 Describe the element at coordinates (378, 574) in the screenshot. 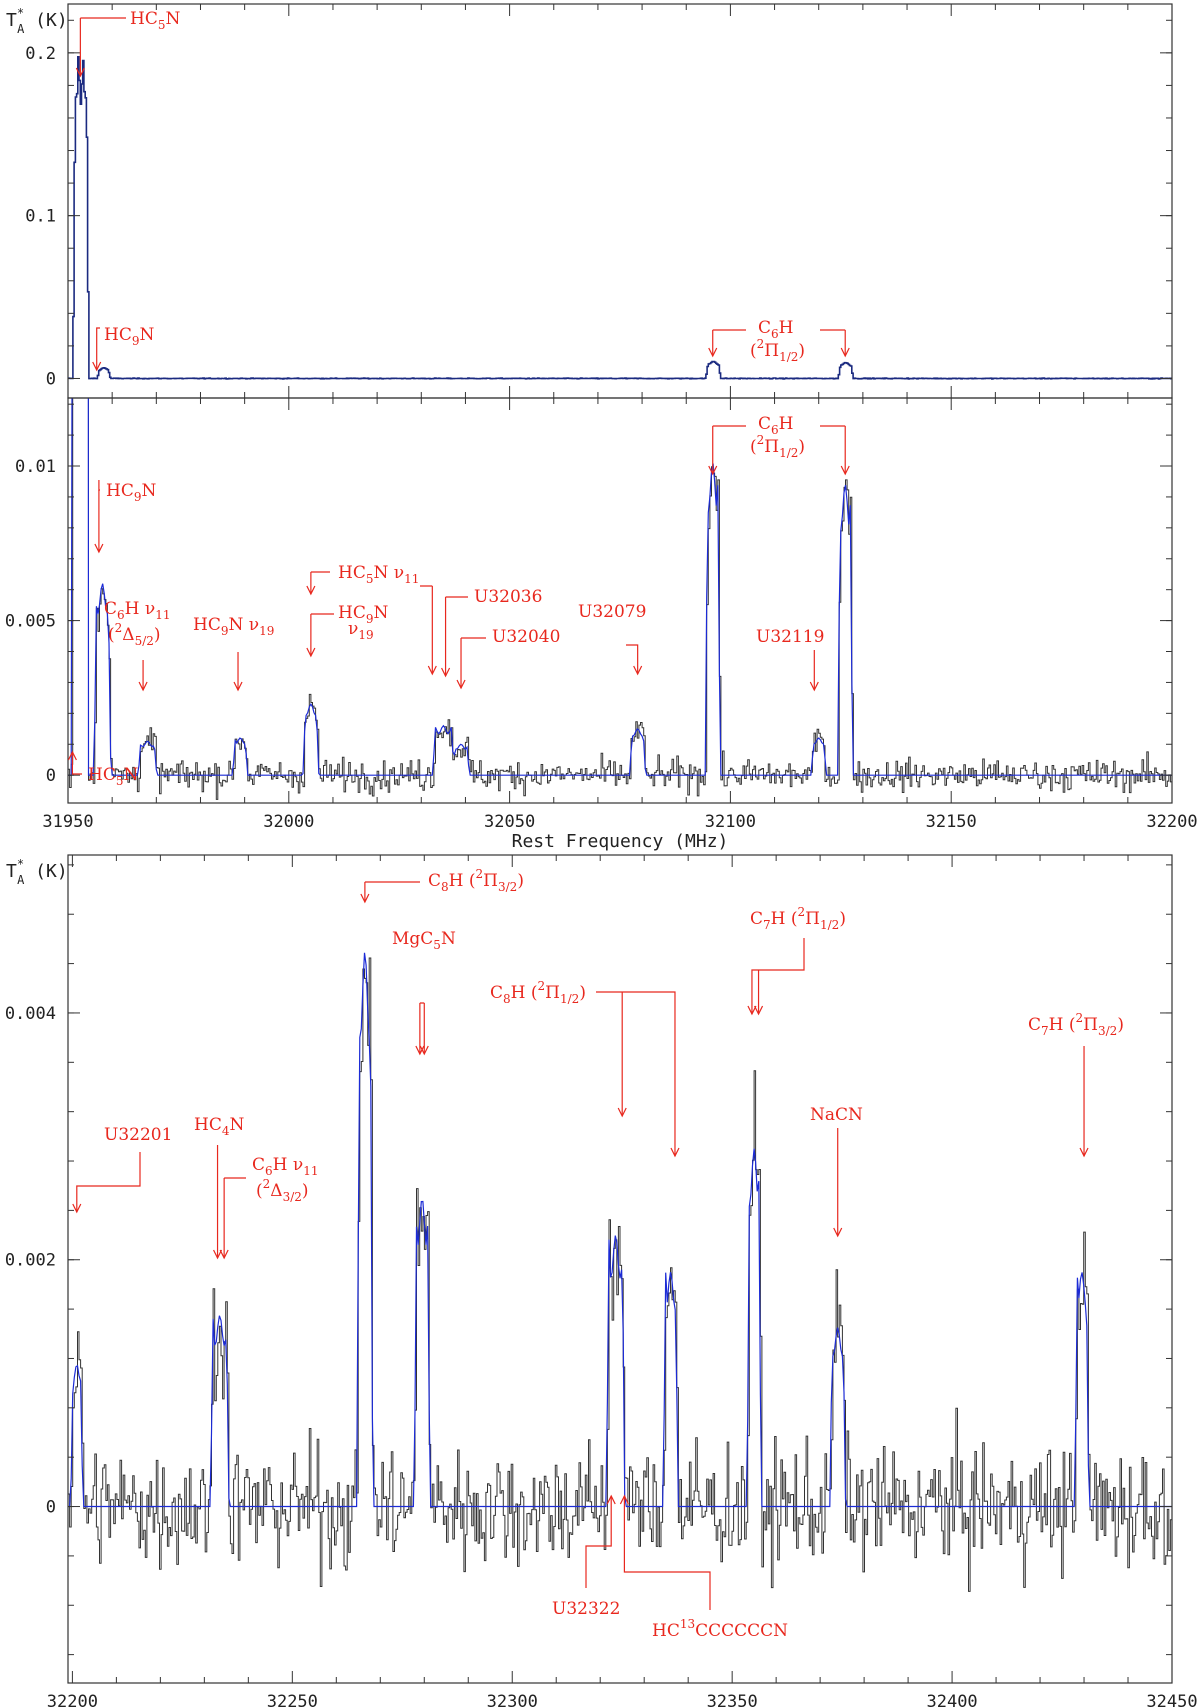

I see `annotation-label: HC5N ν11` at that location.